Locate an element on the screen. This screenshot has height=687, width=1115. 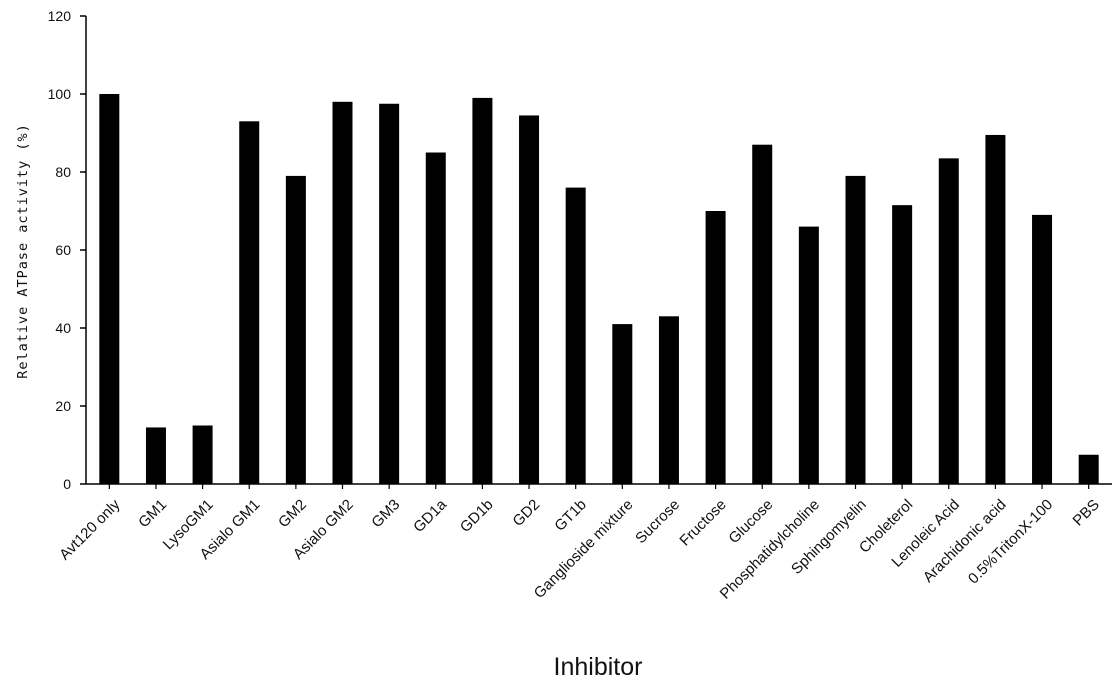
category-label: GM1 is located at coordinates (152, 513).